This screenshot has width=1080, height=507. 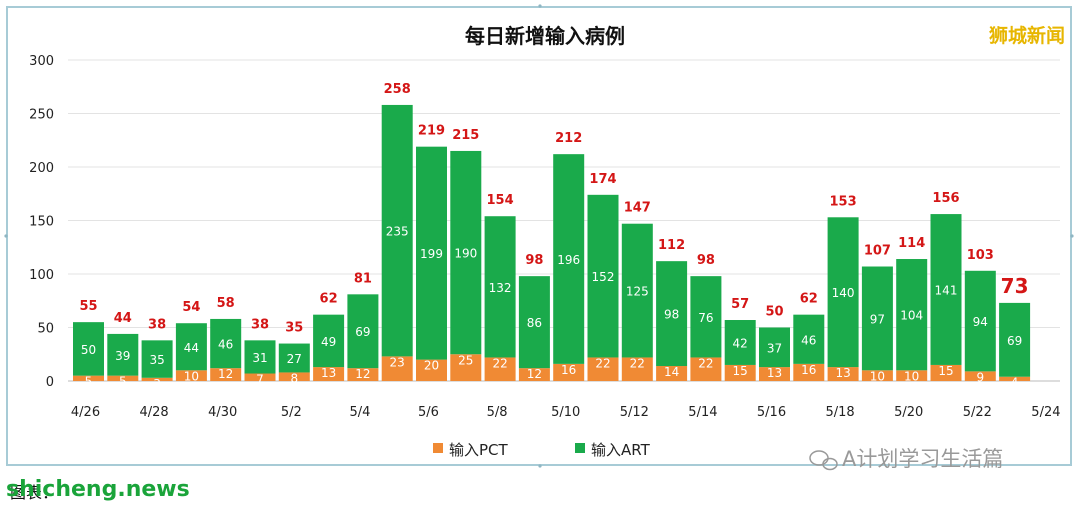 I want to click on total-value-label: 81, so click(x=363, y=278).